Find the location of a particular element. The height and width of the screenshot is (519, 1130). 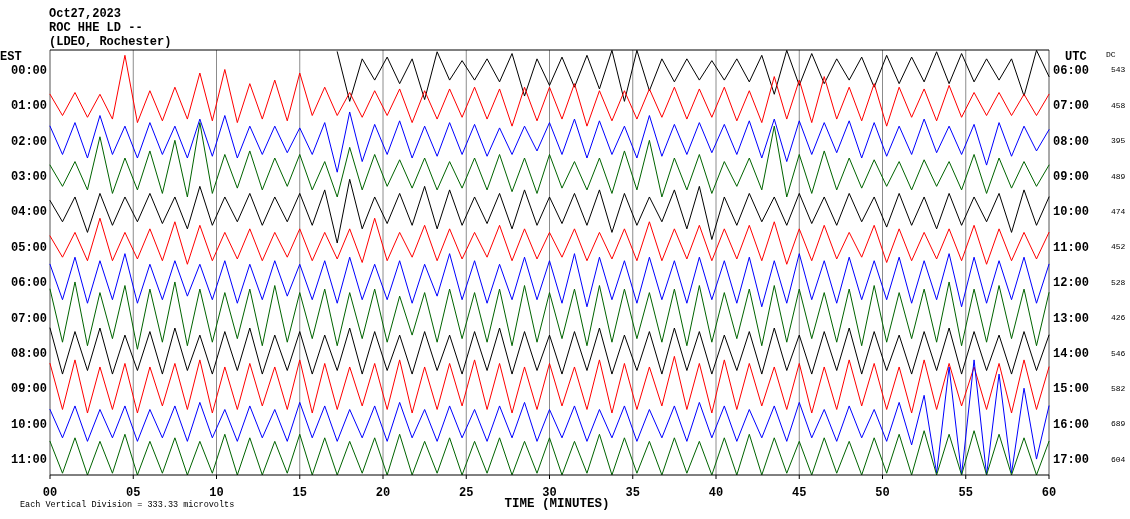

y-tick-label: 03:00 is located at coordinates (28, 176).